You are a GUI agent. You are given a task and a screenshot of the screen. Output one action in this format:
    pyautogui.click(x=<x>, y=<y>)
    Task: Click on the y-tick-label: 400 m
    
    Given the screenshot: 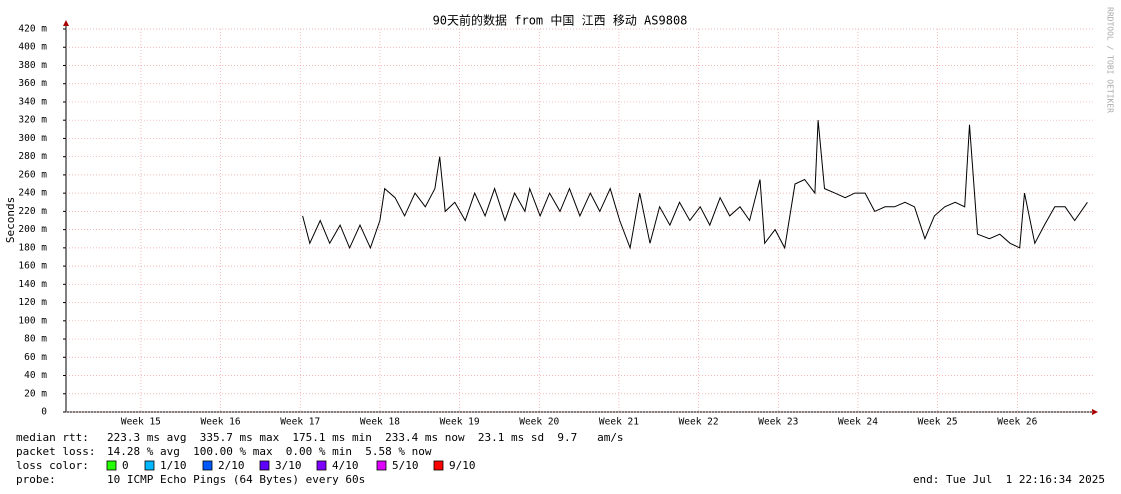 What is the action you would take?
    pyautogui.click(x=32, y=47)
    